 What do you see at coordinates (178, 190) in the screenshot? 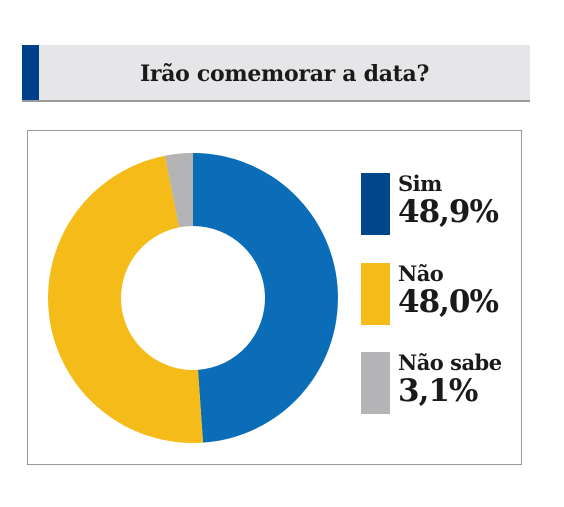
I see `slice-nao-sabe` at bounding box center [178, 190].